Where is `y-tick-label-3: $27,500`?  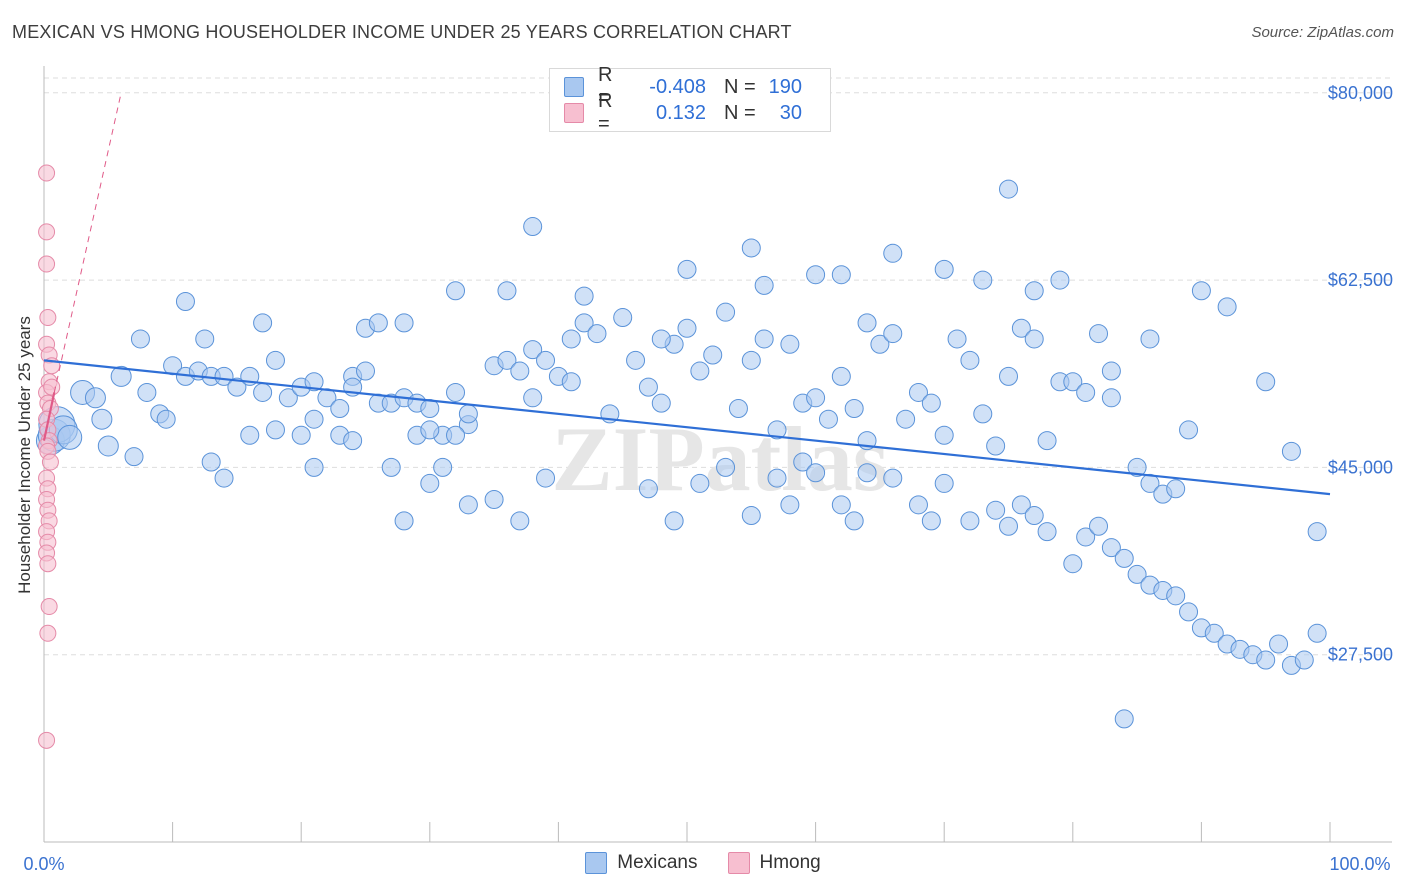 y-tick-label-3: $27,500 is located at coordinates (1360, 655).